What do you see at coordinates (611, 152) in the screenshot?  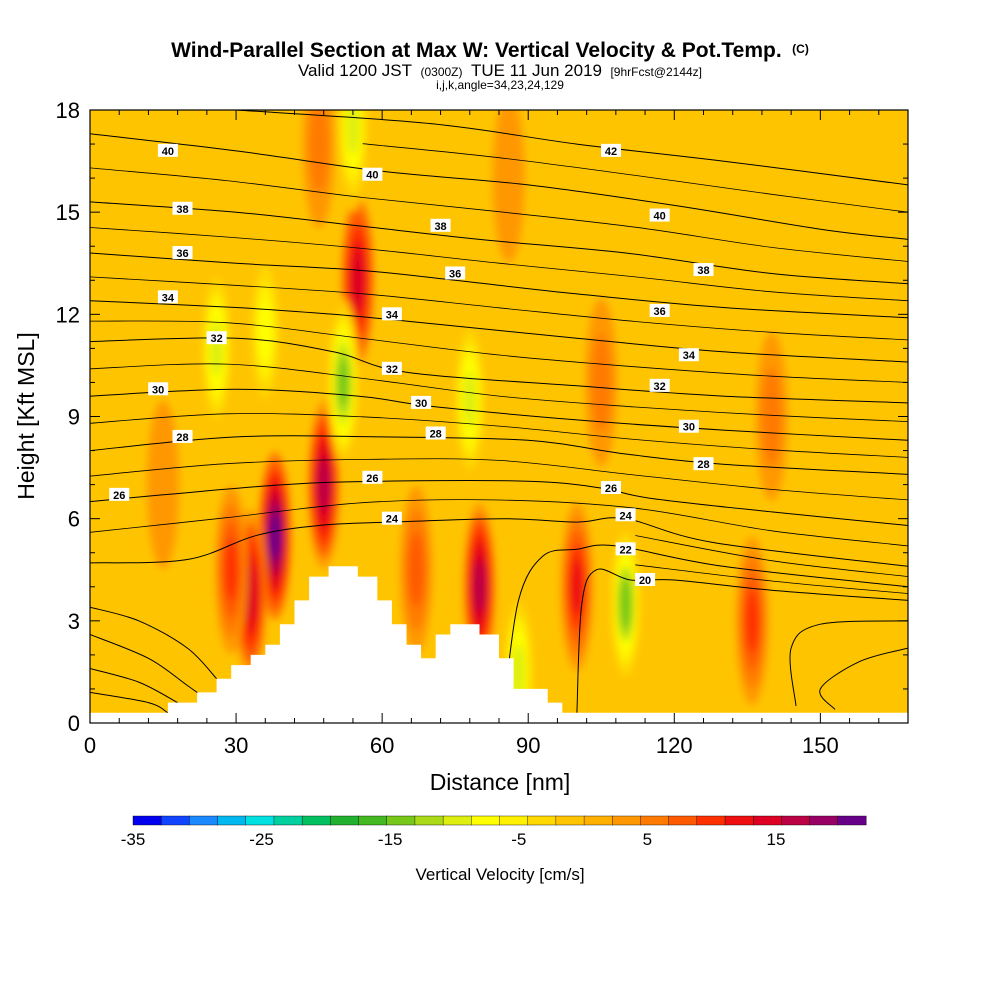 I see `contour-label-text: 42` at bounding box center [611, 152].